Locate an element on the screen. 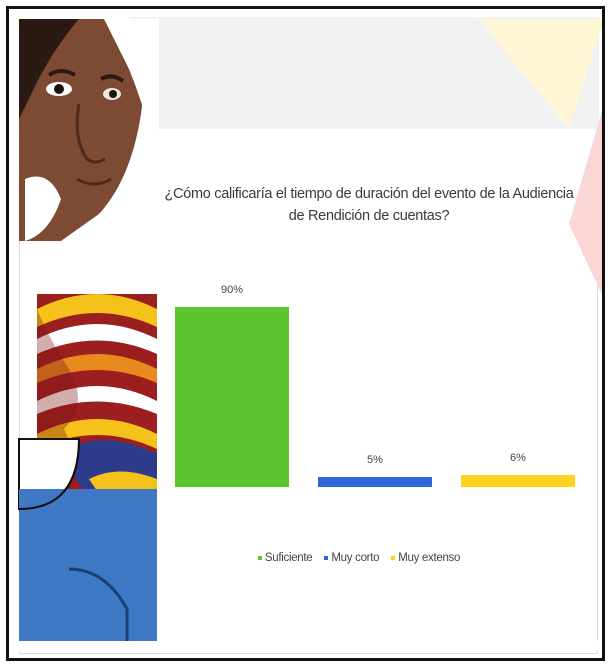 This screenshot has width=611, height=667. legend-swatch-muy-corto is located at coordinates (326, 558).